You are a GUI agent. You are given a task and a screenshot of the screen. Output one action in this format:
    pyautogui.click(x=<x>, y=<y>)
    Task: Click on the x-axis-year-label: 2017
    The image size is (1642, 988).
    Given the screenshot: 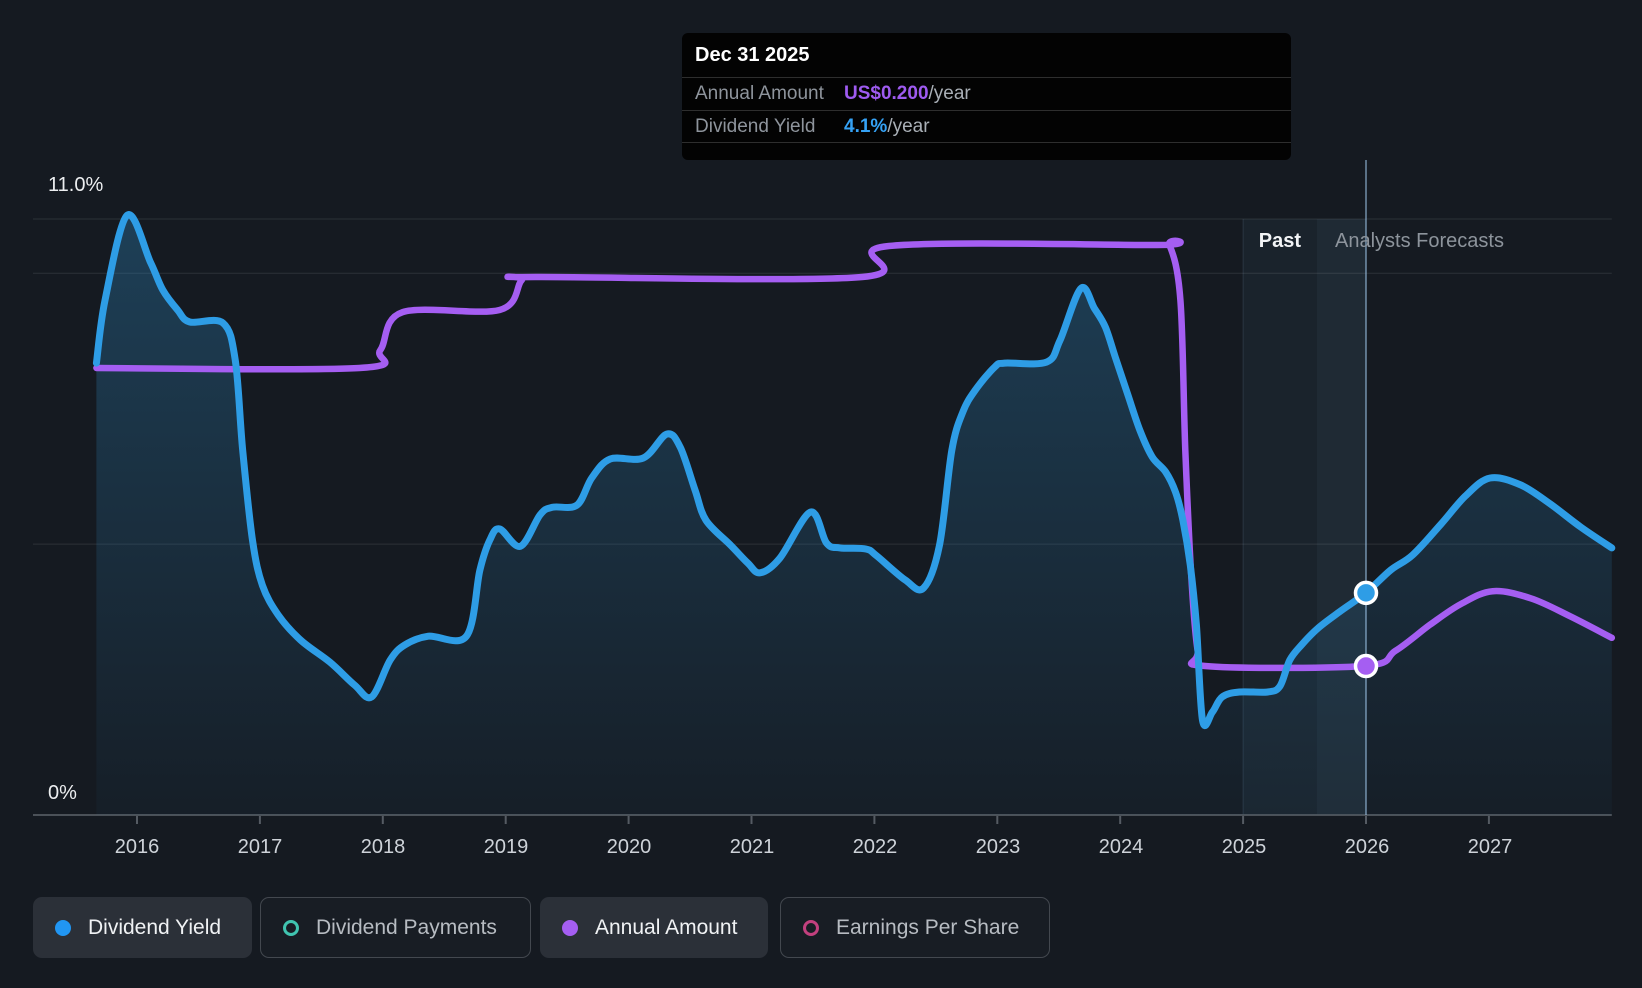 What is the action you would take?
    pyautogui.click(x=260, y=847)
    